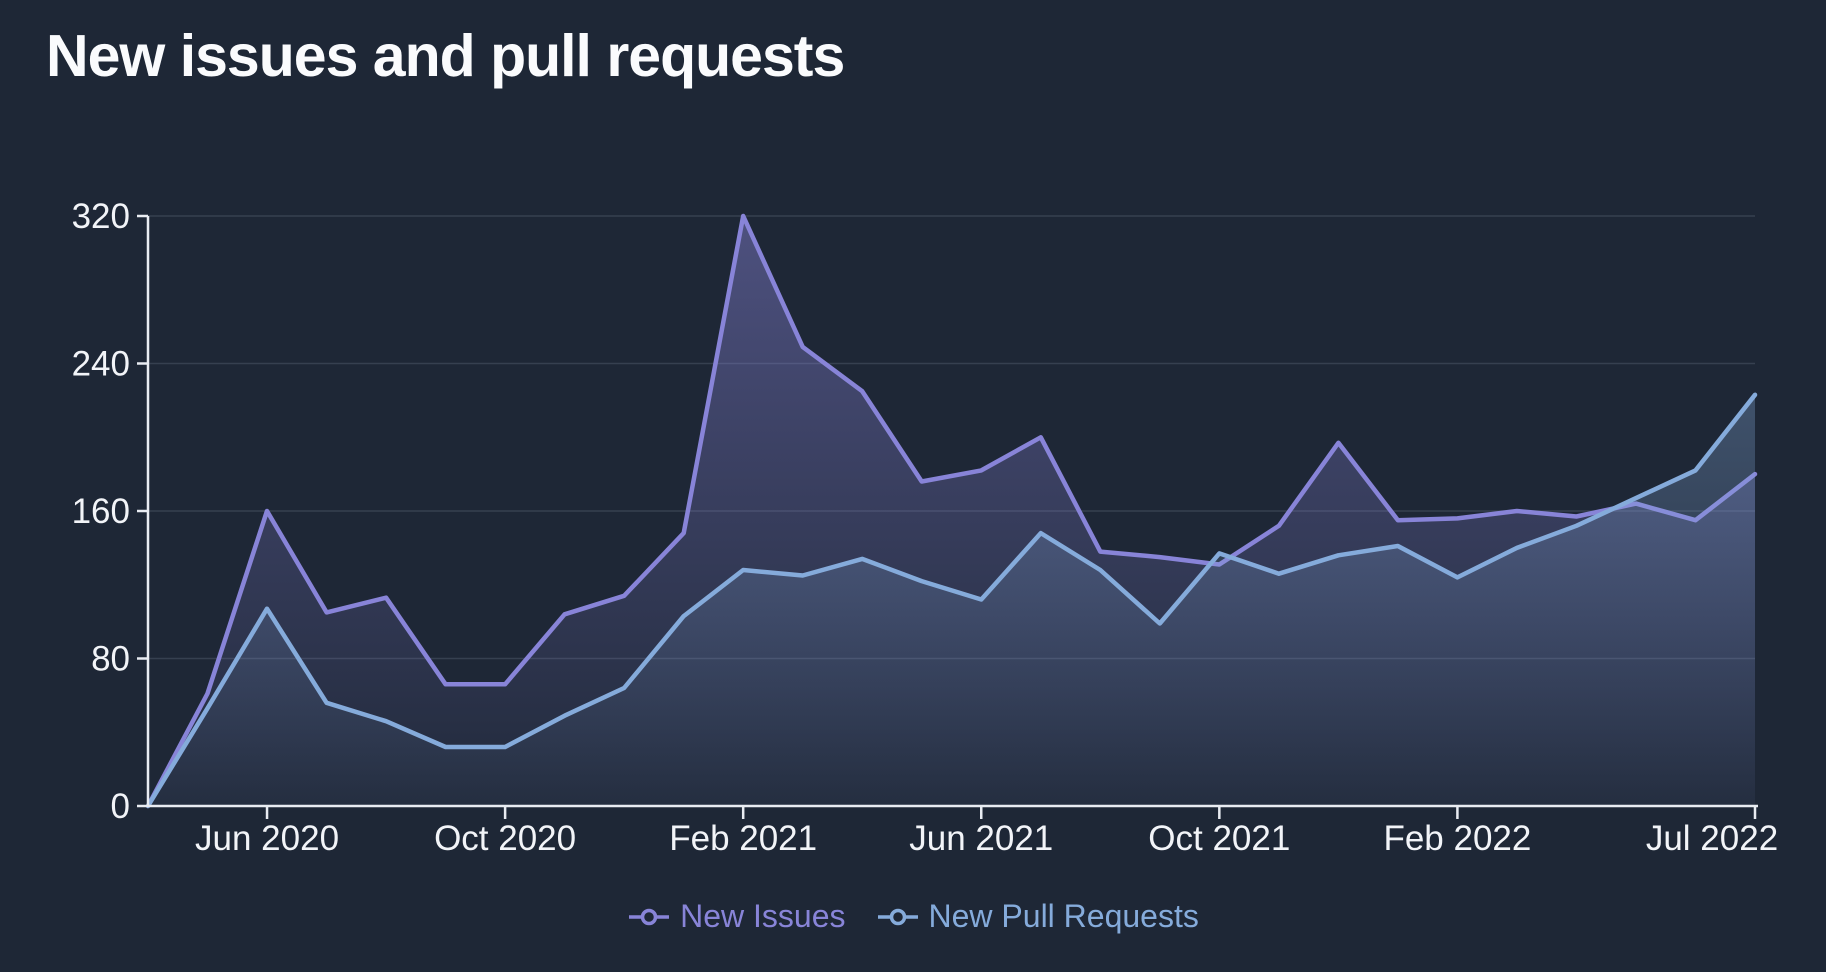  I want to click on chart-title: New issues and pull requests, so click(445, 56).